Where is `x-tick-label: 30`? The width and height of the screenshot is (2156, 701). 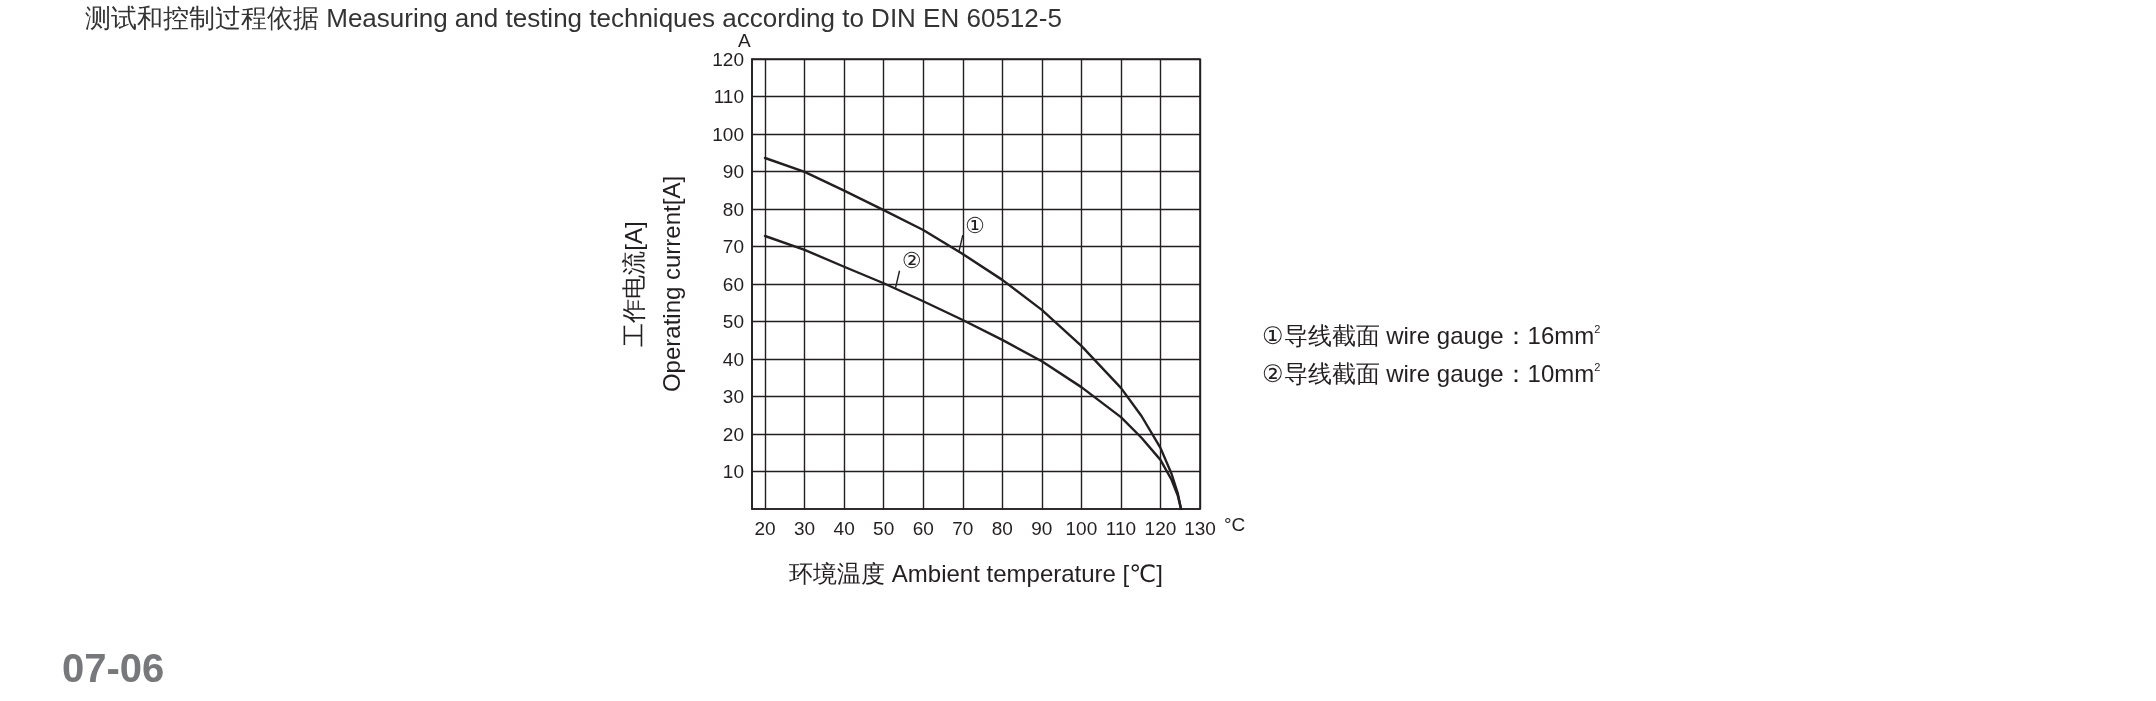 x-tick-label: 30 is located at coordinates (805, 528).